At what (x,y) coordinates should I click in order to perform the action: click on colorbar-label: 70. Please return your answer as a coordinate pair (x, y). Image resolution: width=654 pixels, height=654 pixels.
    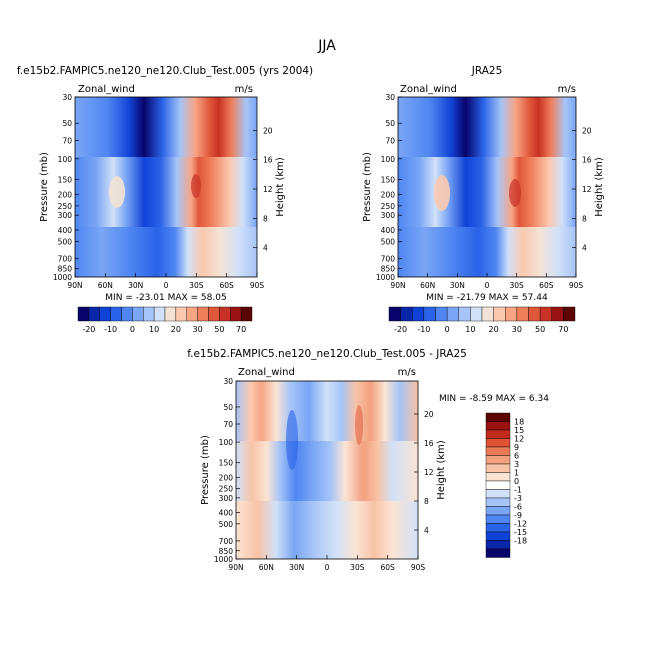
    Looking at the image, I should click on (563, 329).